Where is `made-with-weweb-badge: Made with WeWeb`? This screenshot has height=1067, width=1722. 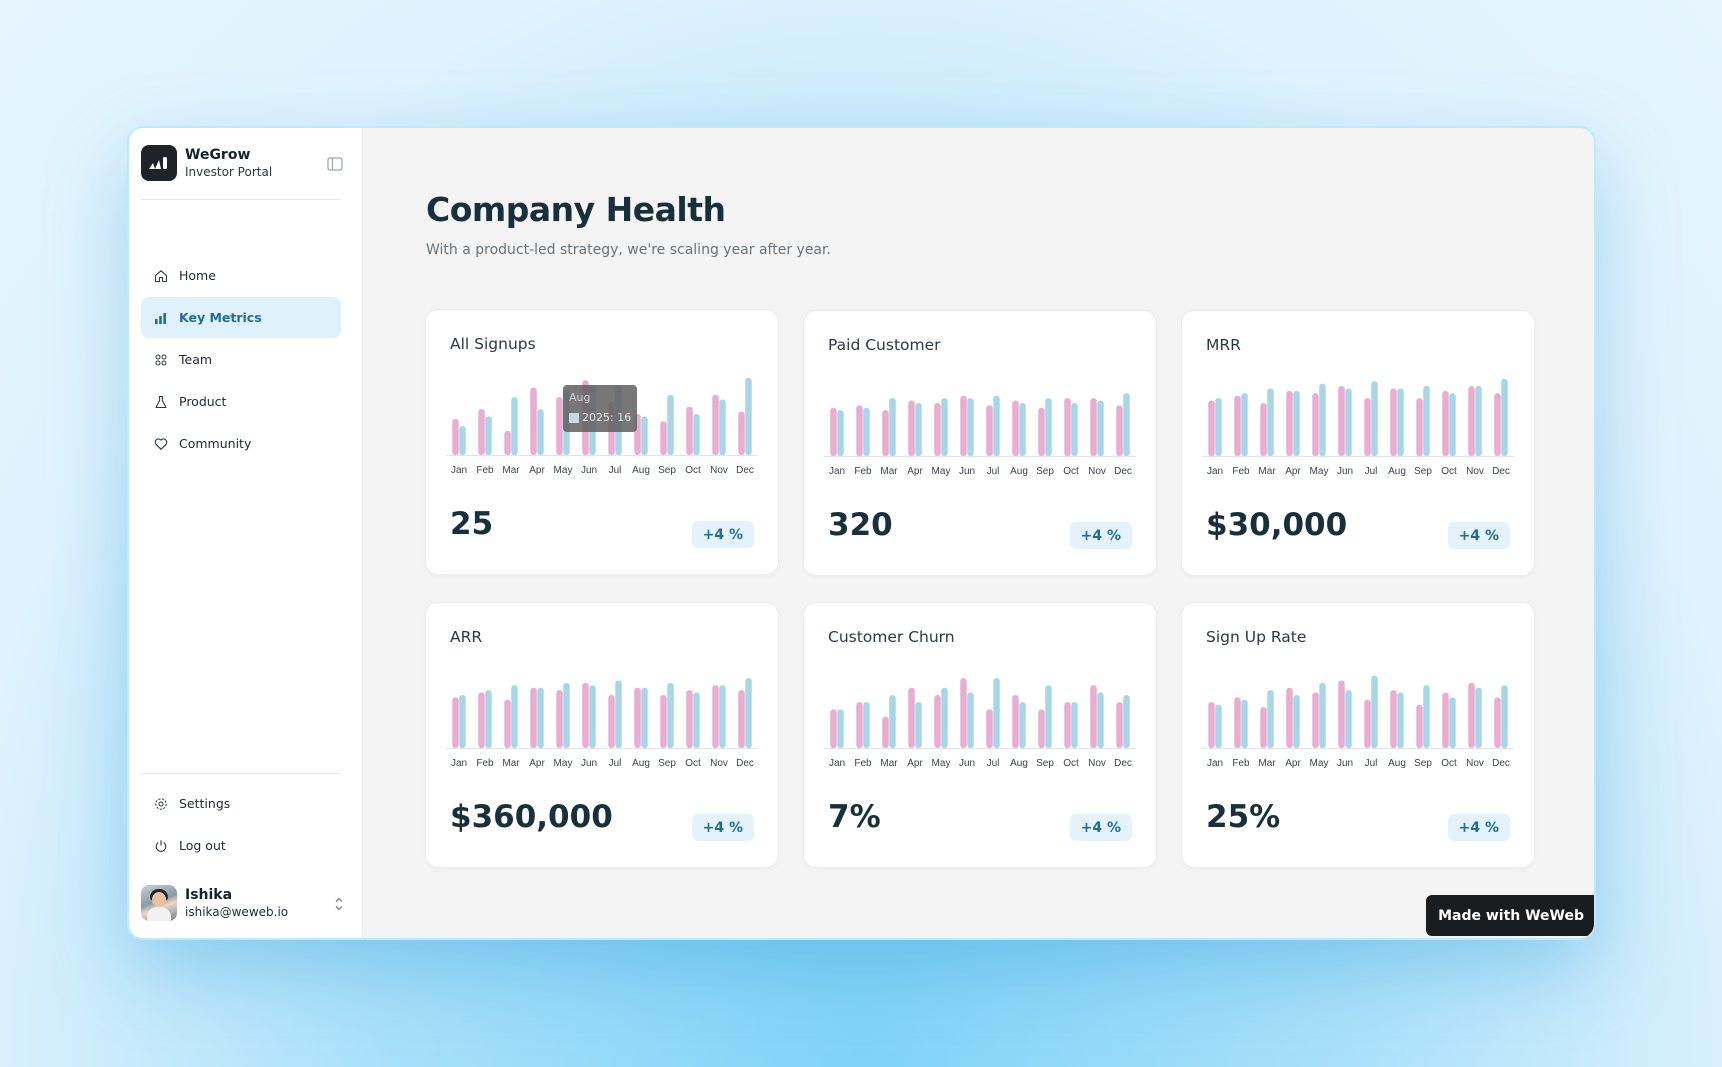
made-with-weweb-badge: Made with WeWeb is located at coordinates (1510, 915).